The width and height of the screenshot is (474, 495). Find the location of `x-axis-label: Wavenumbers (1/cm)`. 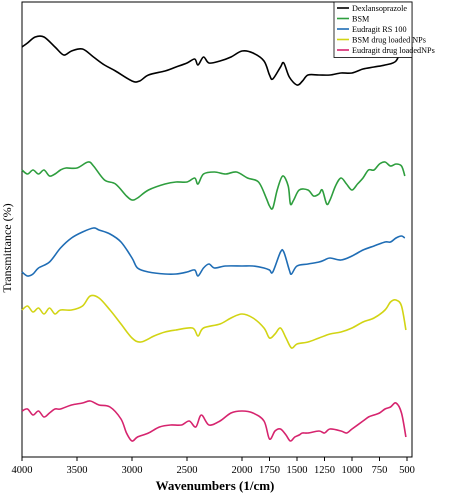

x-axis-label: Wavenumbers (1/cm) is located at coordinates (215, 485).